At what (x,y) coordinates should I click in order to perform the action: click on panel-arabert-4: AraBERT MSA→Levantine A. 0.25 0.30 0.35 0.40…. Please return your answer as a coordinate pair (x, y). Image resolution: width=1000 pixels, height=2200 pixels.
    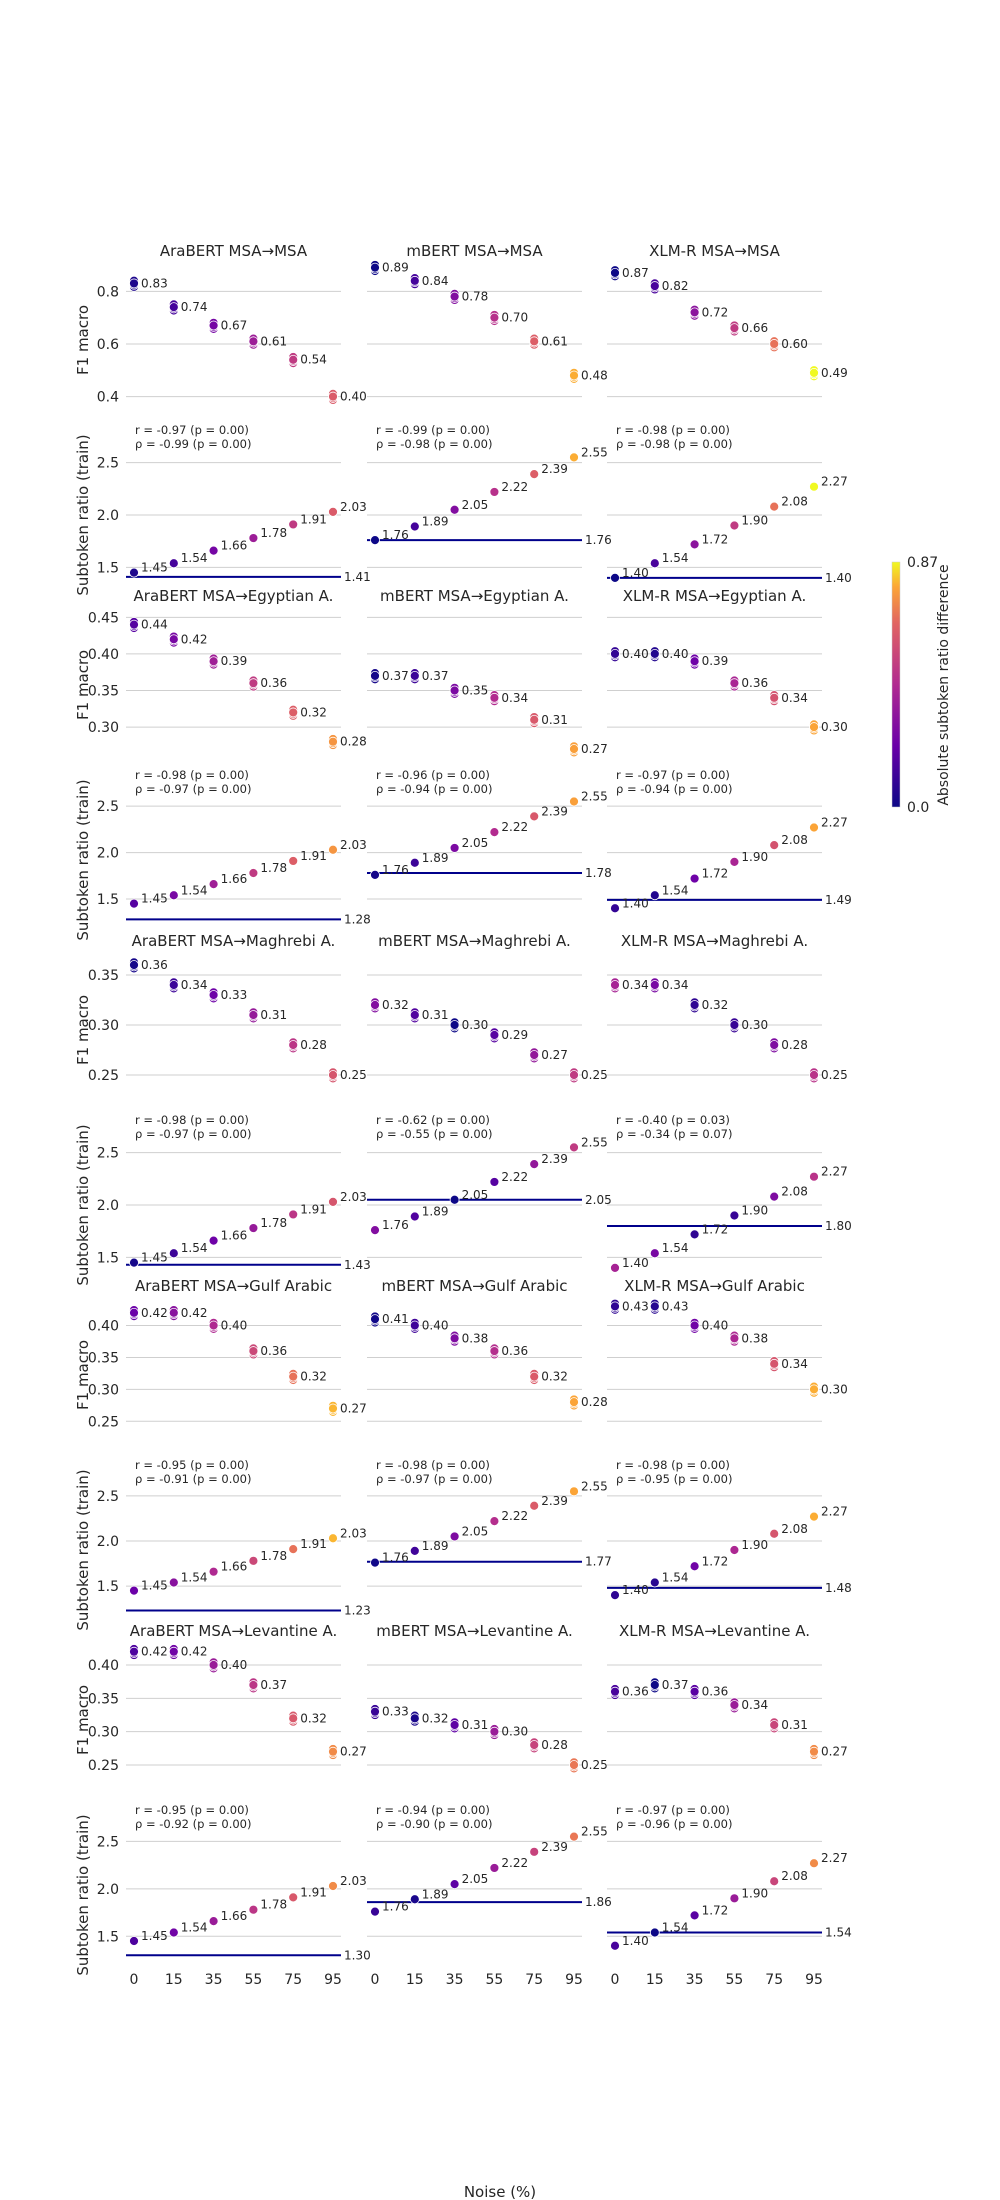
    Looking at the image, I should click on (229, 1805).